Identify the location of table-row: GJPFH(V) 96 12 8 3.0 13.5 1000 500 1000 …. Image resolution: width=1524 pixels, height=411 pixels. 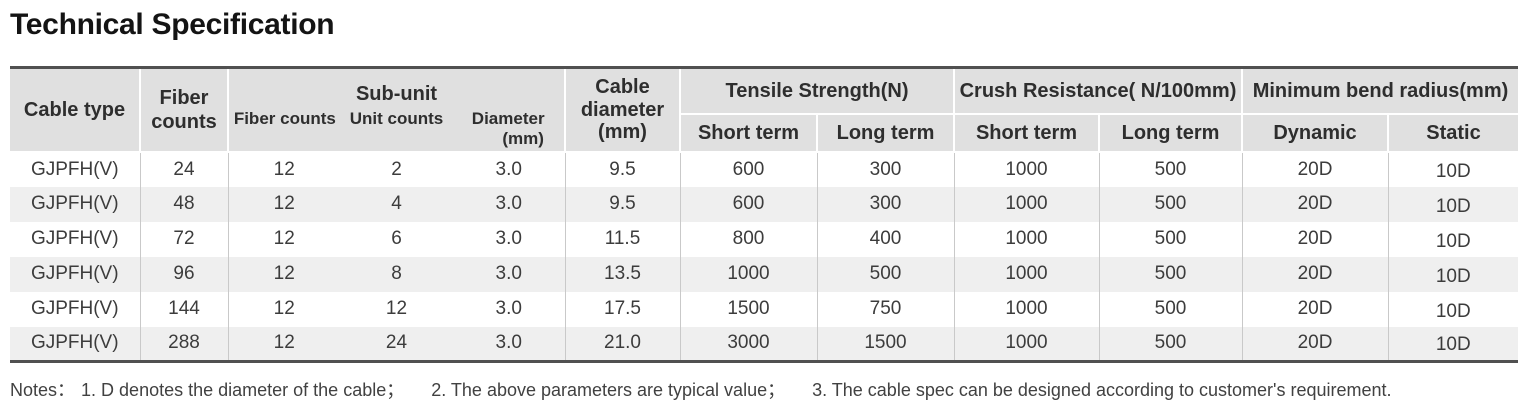
(764, 274).